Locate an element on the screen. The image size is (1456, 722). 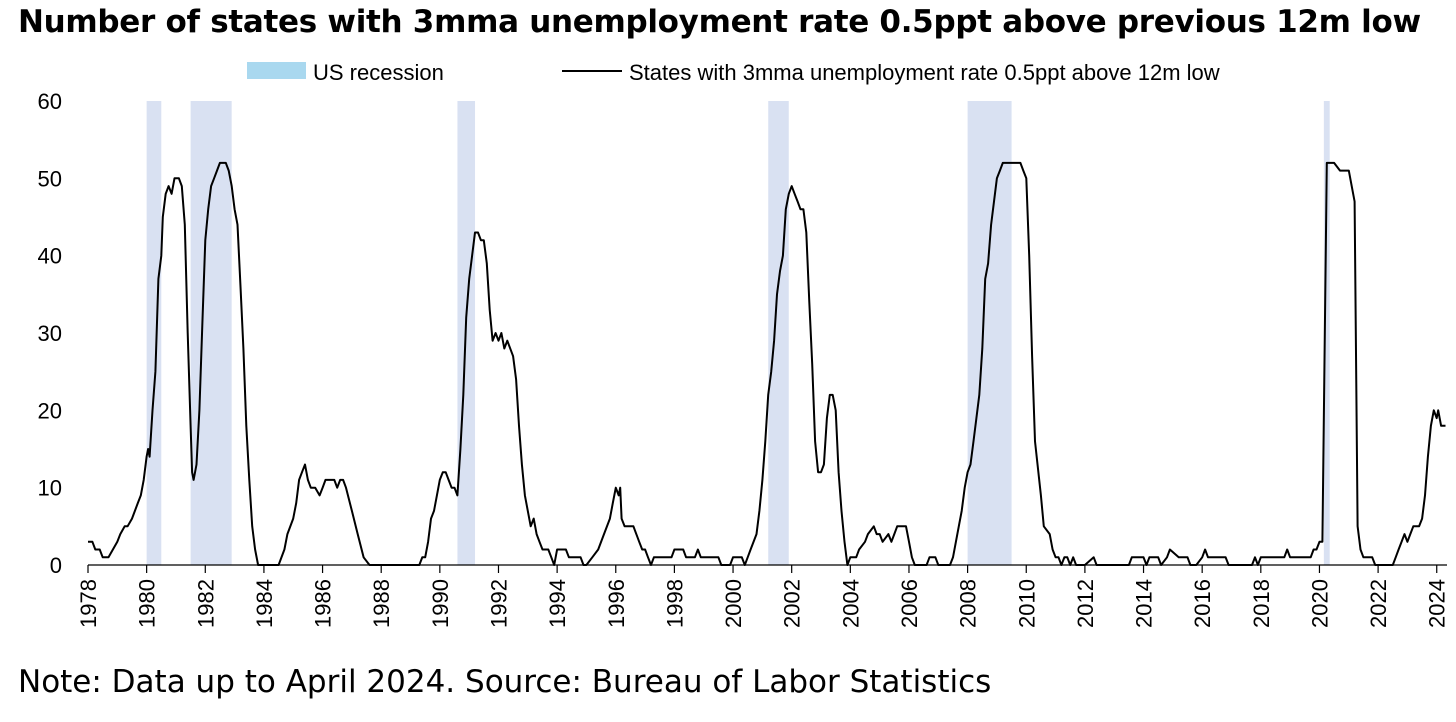
y-tick-label: 30 is located at coordinates (50, 333).